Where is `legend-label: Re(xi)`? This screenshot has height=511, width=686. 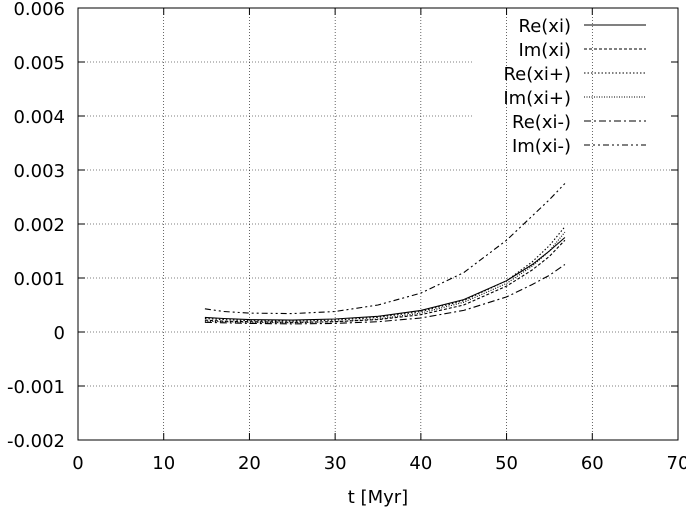
legend-label: Re(xi) is located at coordinates (545, 26).